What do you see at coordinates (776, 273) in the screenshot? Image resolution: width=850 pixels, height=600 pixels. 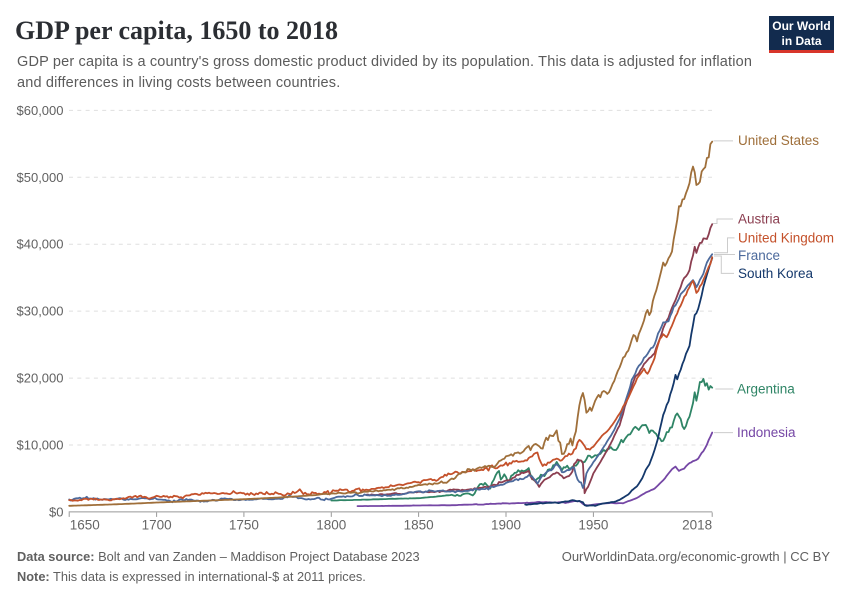 I see `svg-text: South Korea` at bounding box center [776, 273].